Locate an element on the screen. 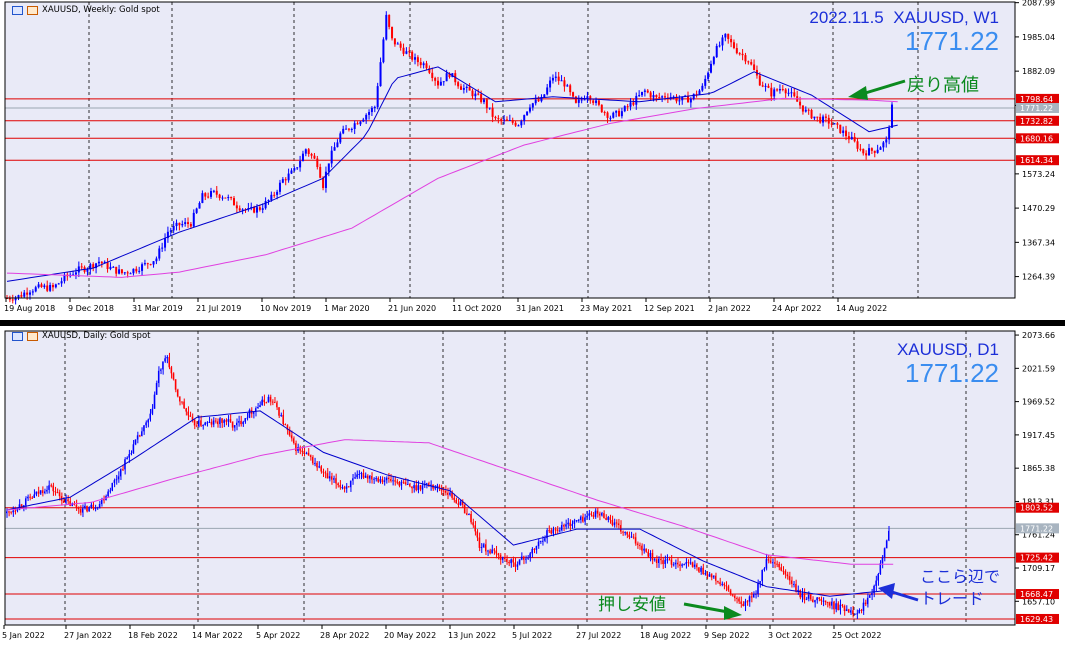 The image size is (1065, 648). weekly-price: 1771.22 is located at coordinates (952, 41).